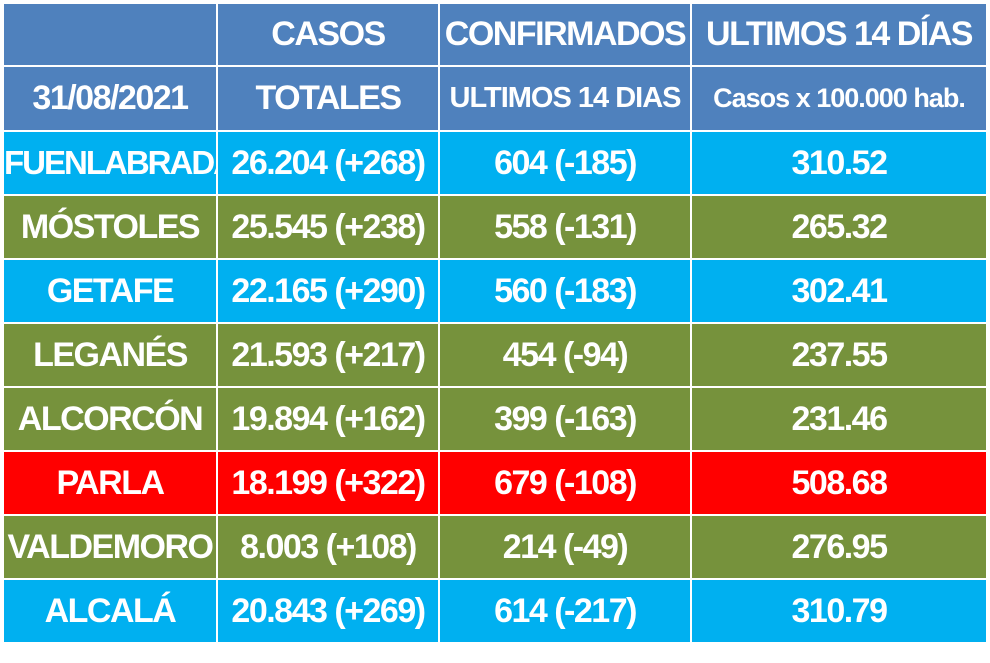 The height and width of the screenshot is (663, 990). I want to click on city-cell: PARLA, so click(110, 483).